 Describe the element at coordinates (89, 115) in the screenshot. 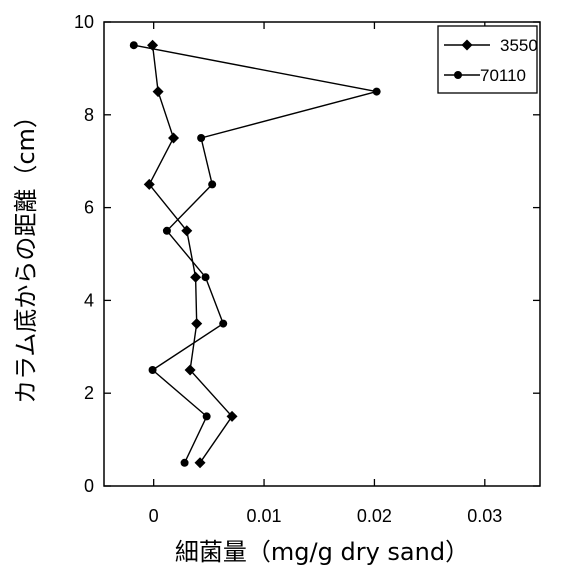

I see `y-tick-label: 8` at that location.